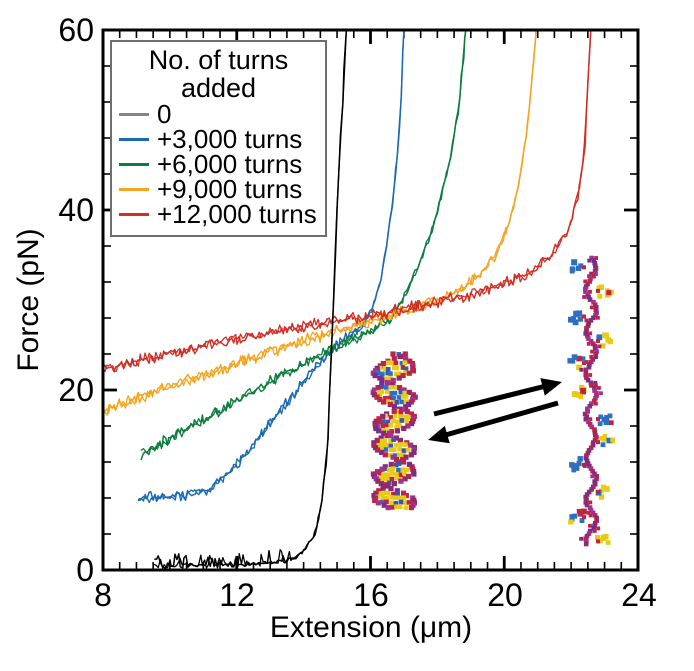 Image resolution: width=694 pixels, height=671 pixels. I want to click on legend-entry-0-turns: 0, so click(218, 114).